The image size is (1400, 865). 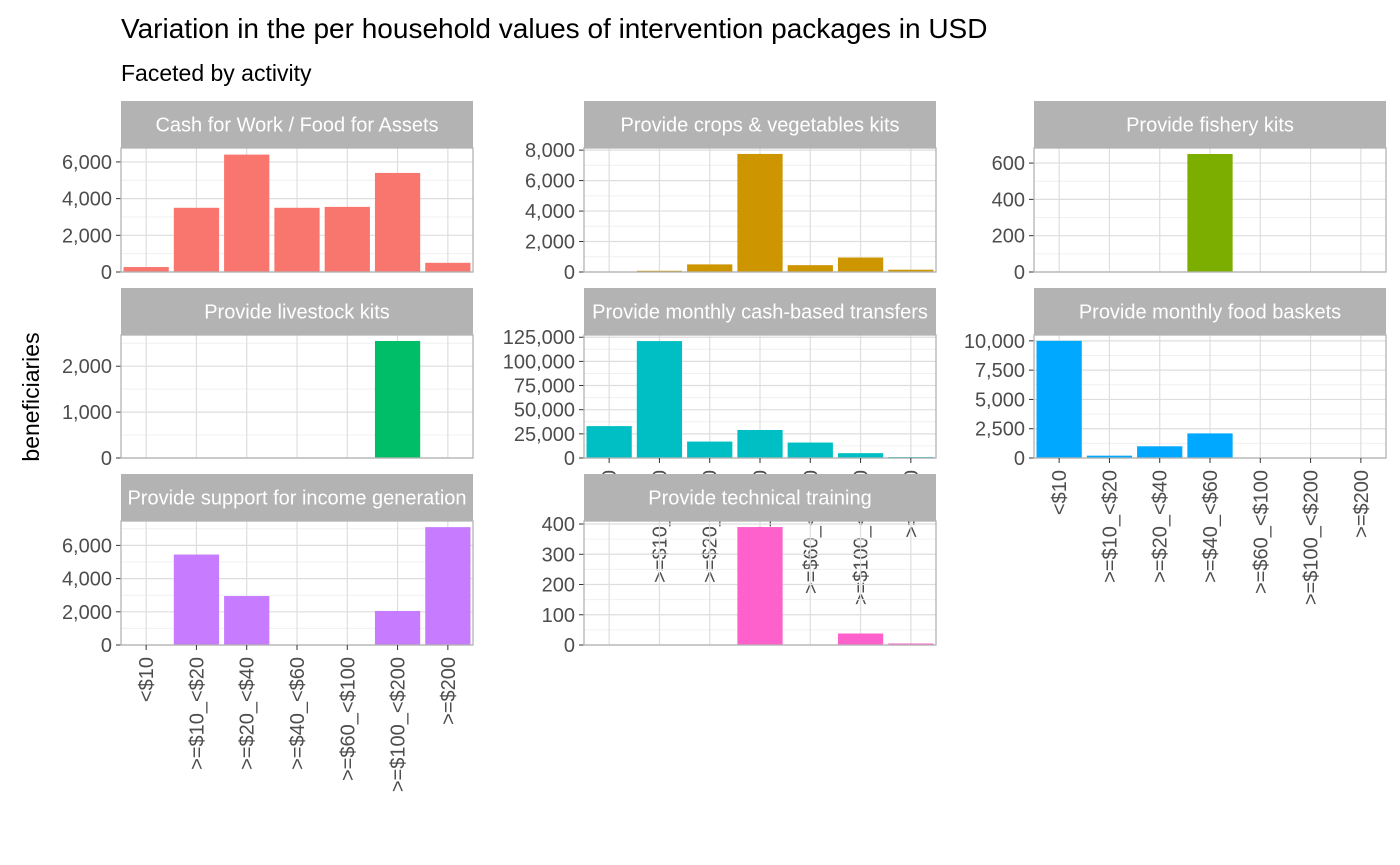 What do you see at coordinates (550, 151) in the screenshot?
I see `y-tick-label: 8,000` at bounding box center [550, 151].